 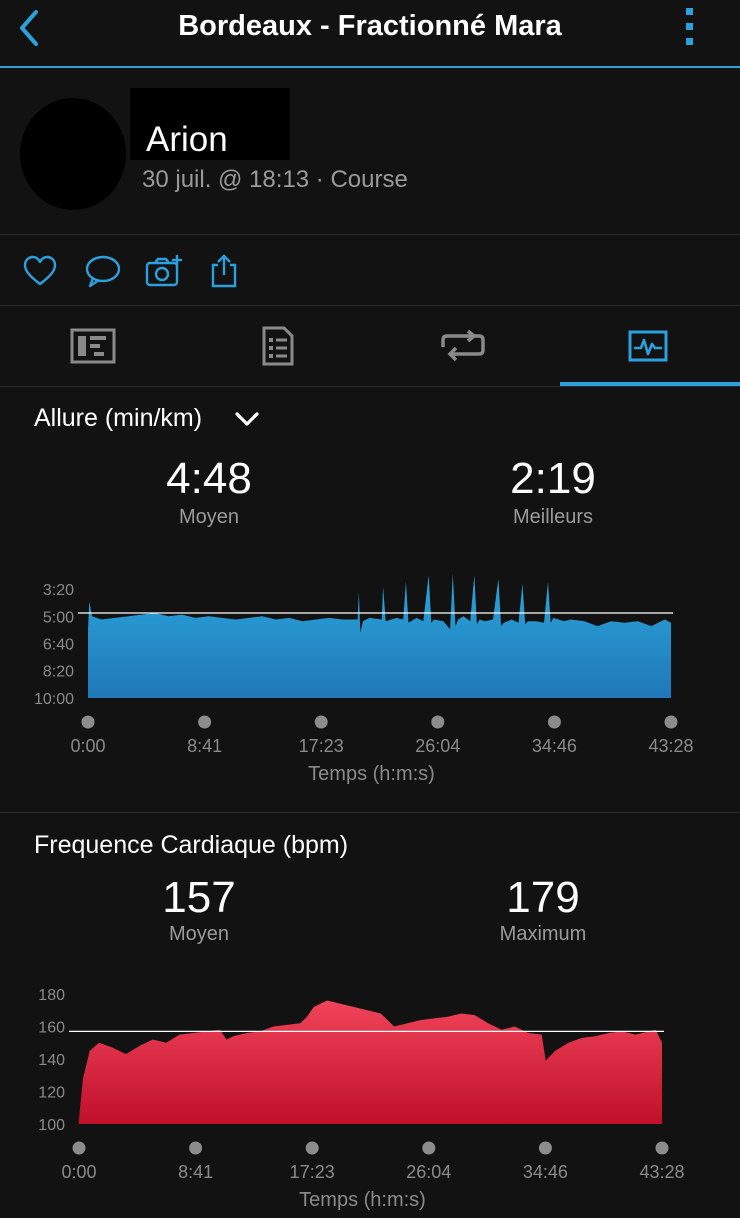 What do you see at coordinates (58, 617) in the screenshot?
I see `pace-y-tick-label: 5:00` at bounding box center [58, 617].